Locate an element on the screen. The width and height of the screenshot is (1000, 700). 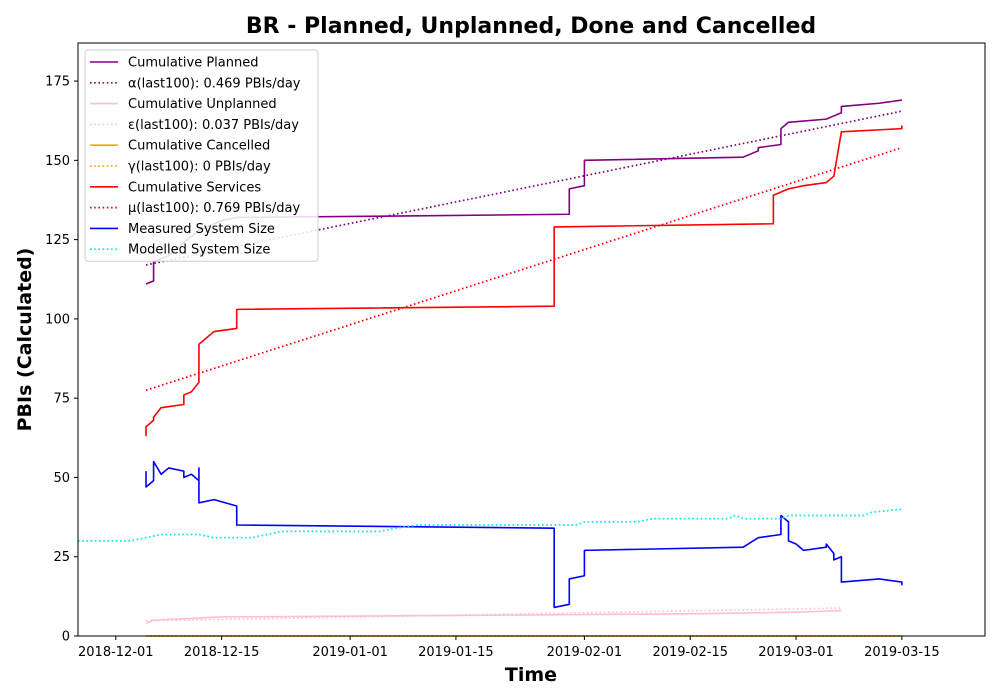
series-line-cumulative-unplanned is located at coordinates (493, 617).